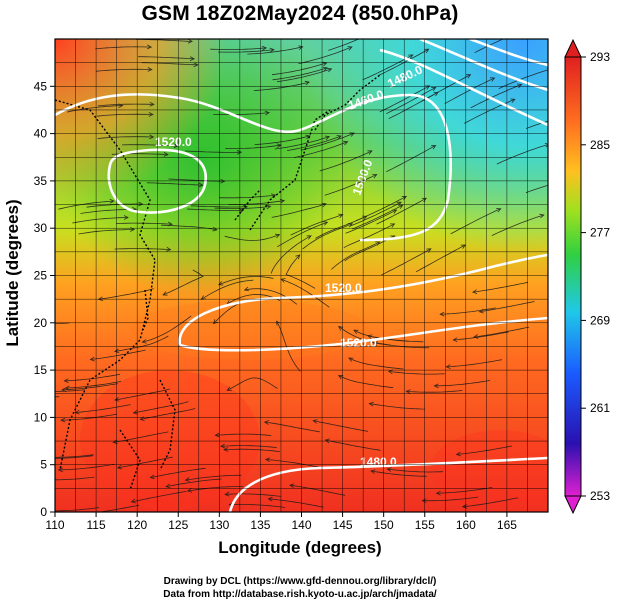 Image resolution: width=619 pixels, height=605 pixels. I want to click on y-tick-label: 25, so click(41, 276).